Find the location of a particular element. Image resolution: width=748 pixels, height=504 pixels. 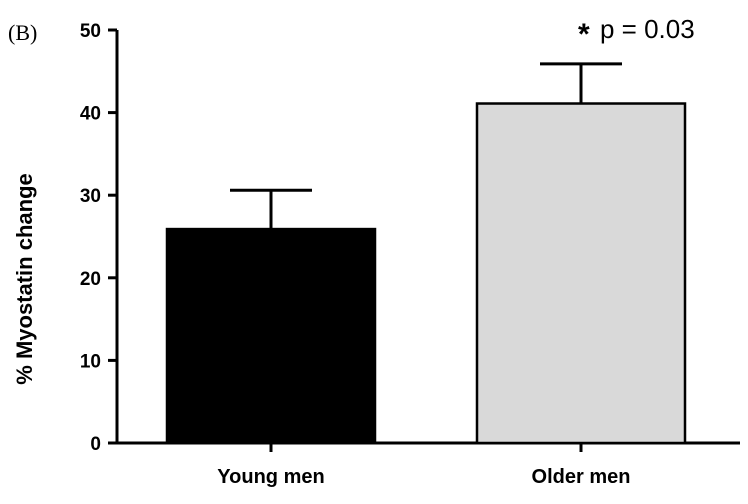

y-tick-label-50: 50 is located at coordinates (90, 31).